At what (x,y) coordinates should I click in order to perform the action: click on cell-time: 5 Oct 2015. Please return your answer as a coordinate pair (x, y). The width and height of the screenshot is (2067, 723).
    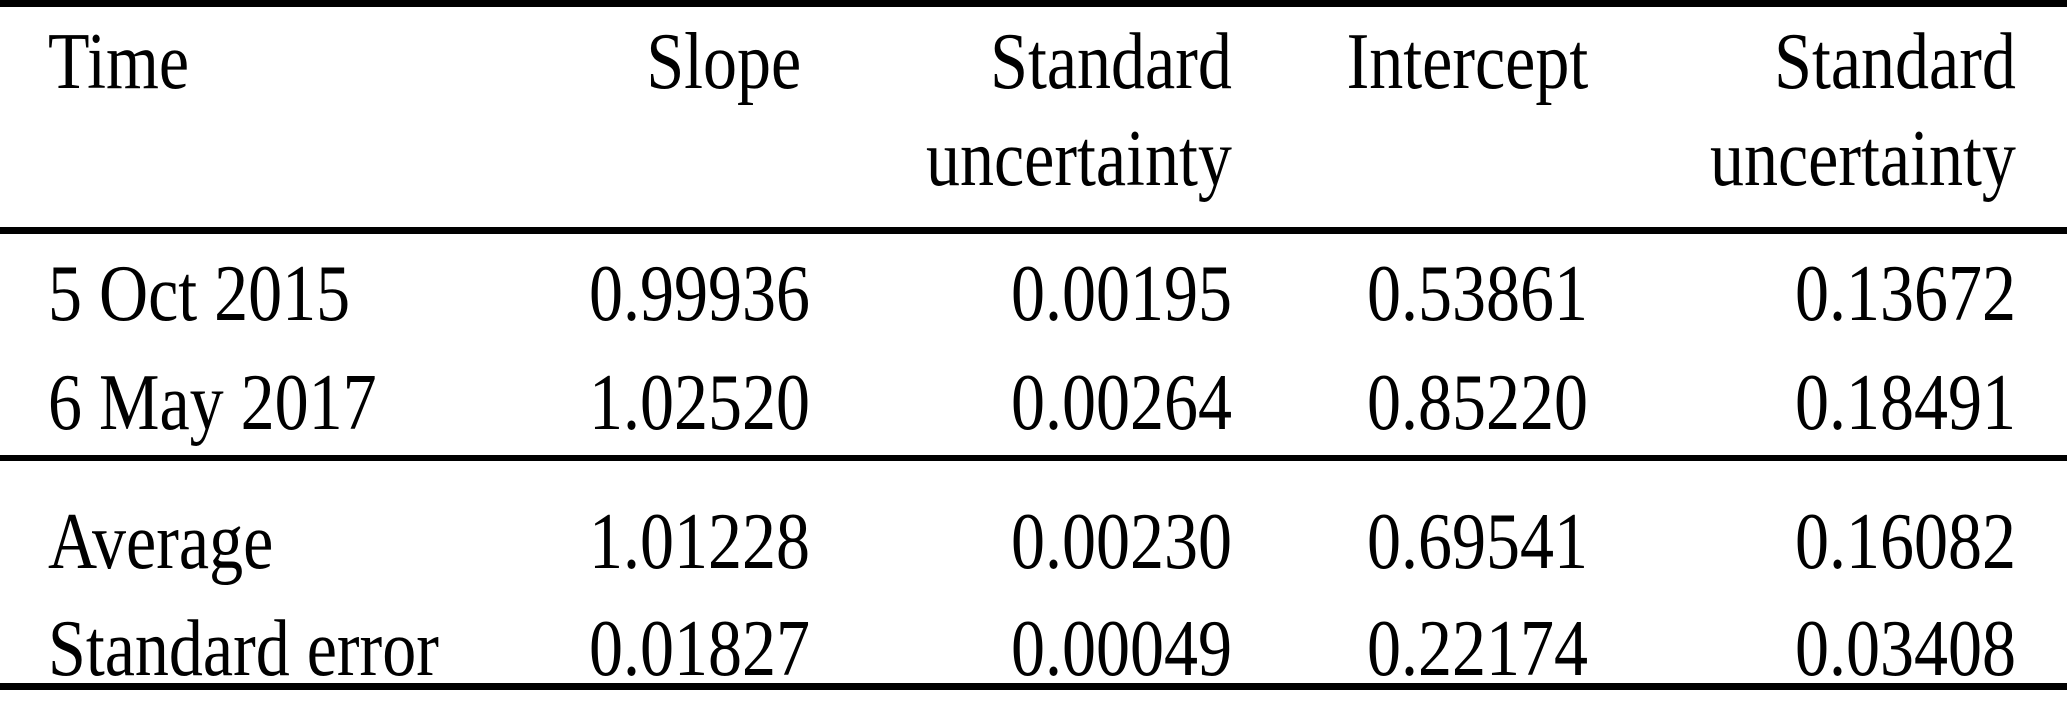
    Looking at the image, I should click on (275, 288).